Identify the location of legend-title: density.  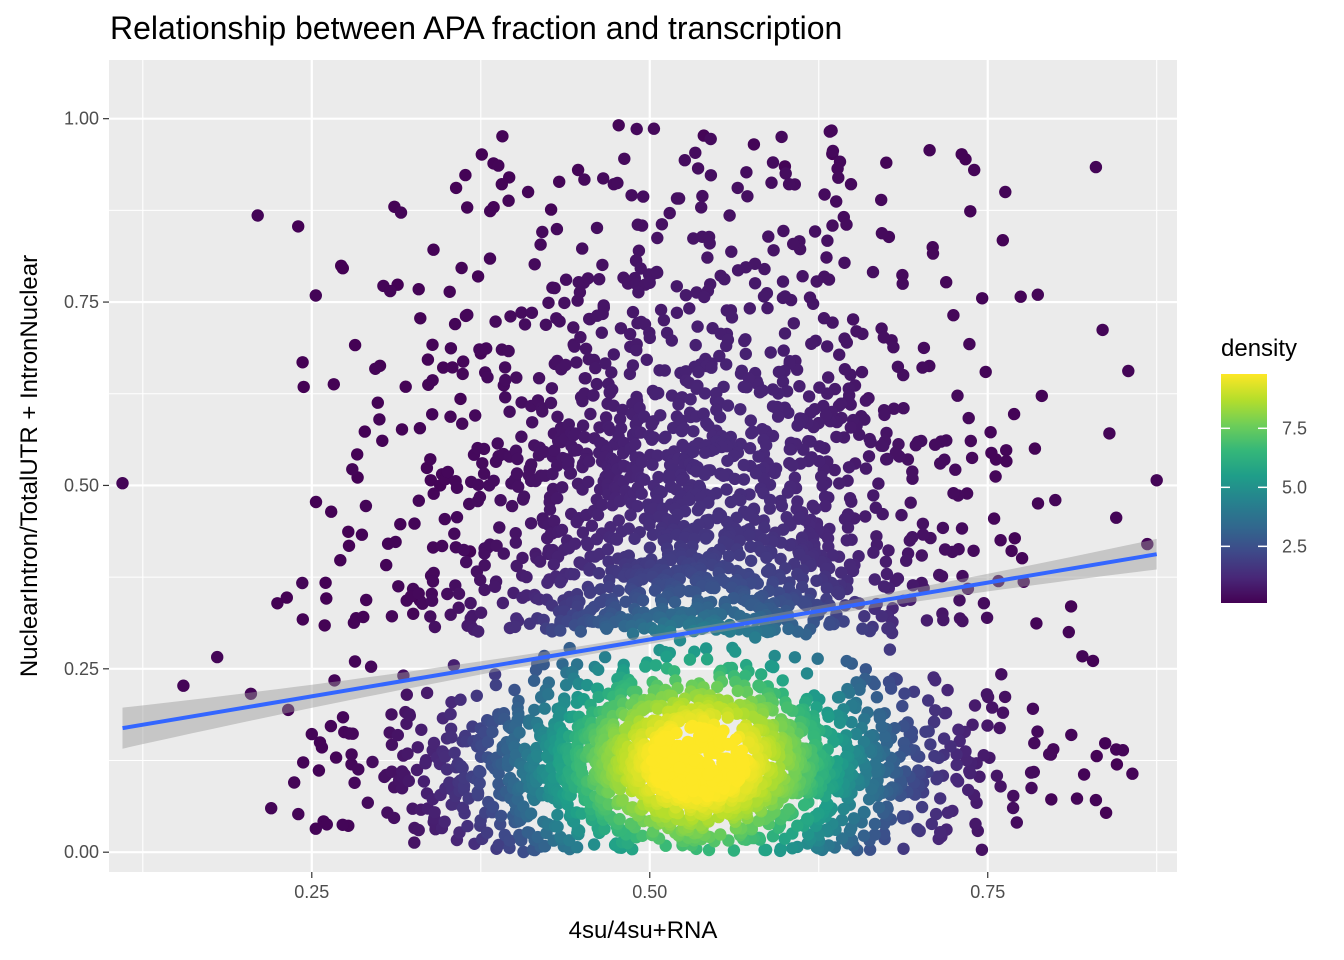
(1259, 348).